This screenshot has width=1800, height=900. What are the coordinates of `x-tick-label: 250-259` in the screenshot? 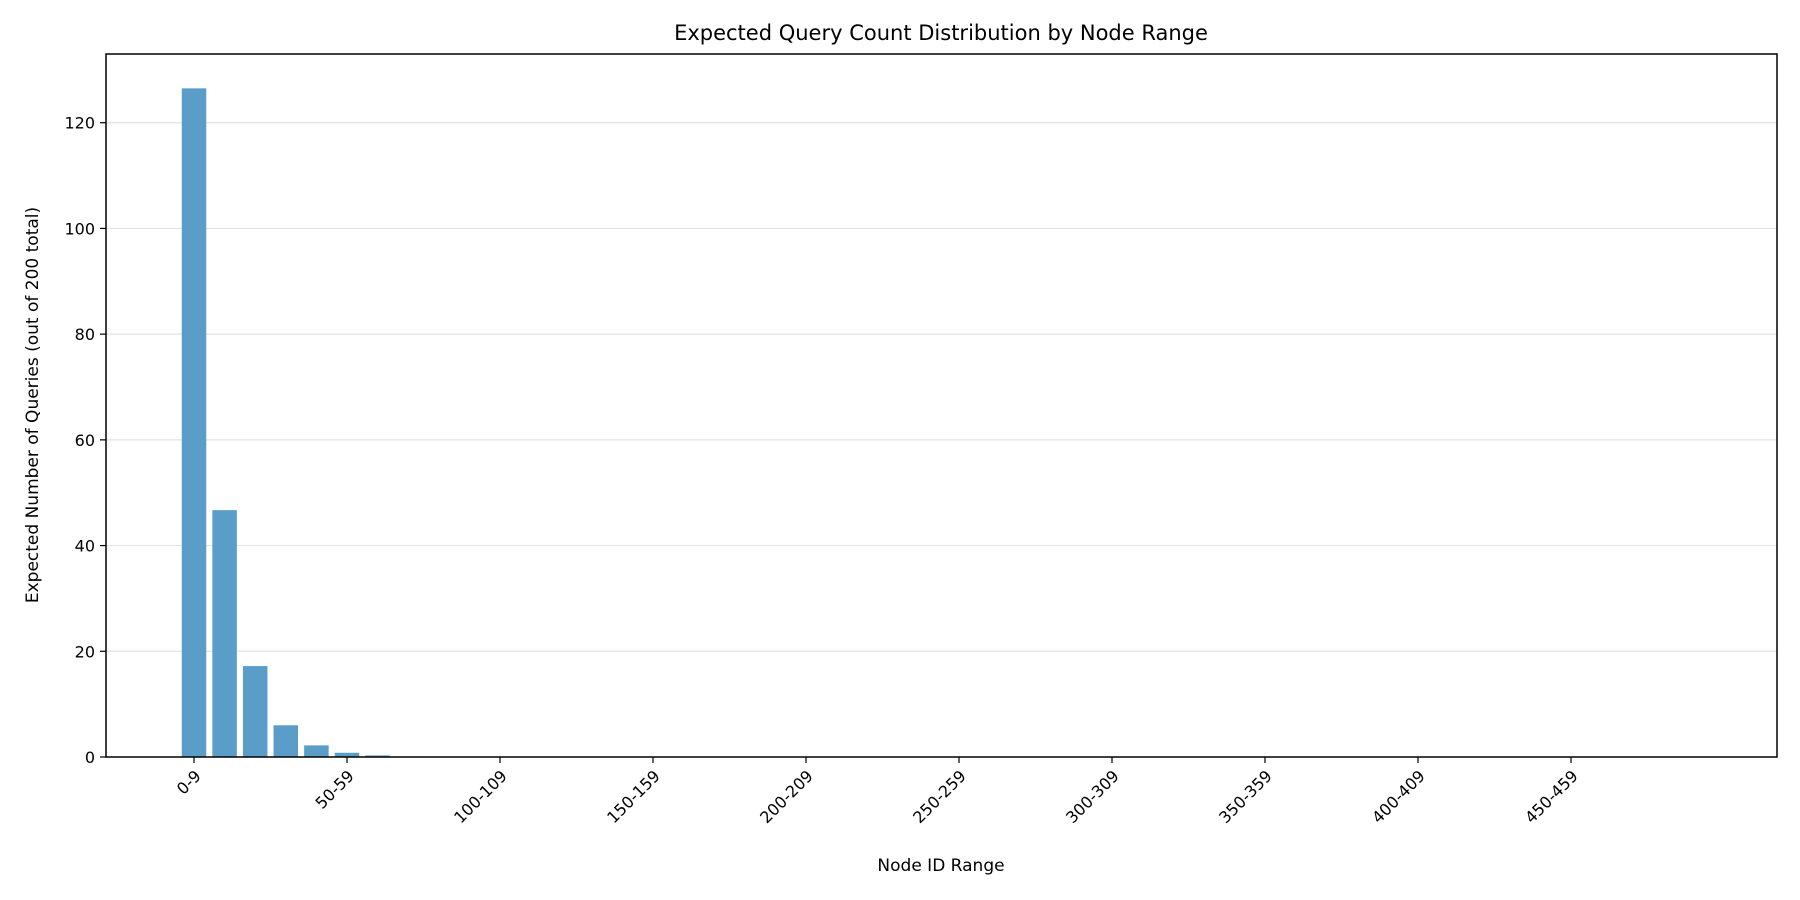 It's located at (939, 796).